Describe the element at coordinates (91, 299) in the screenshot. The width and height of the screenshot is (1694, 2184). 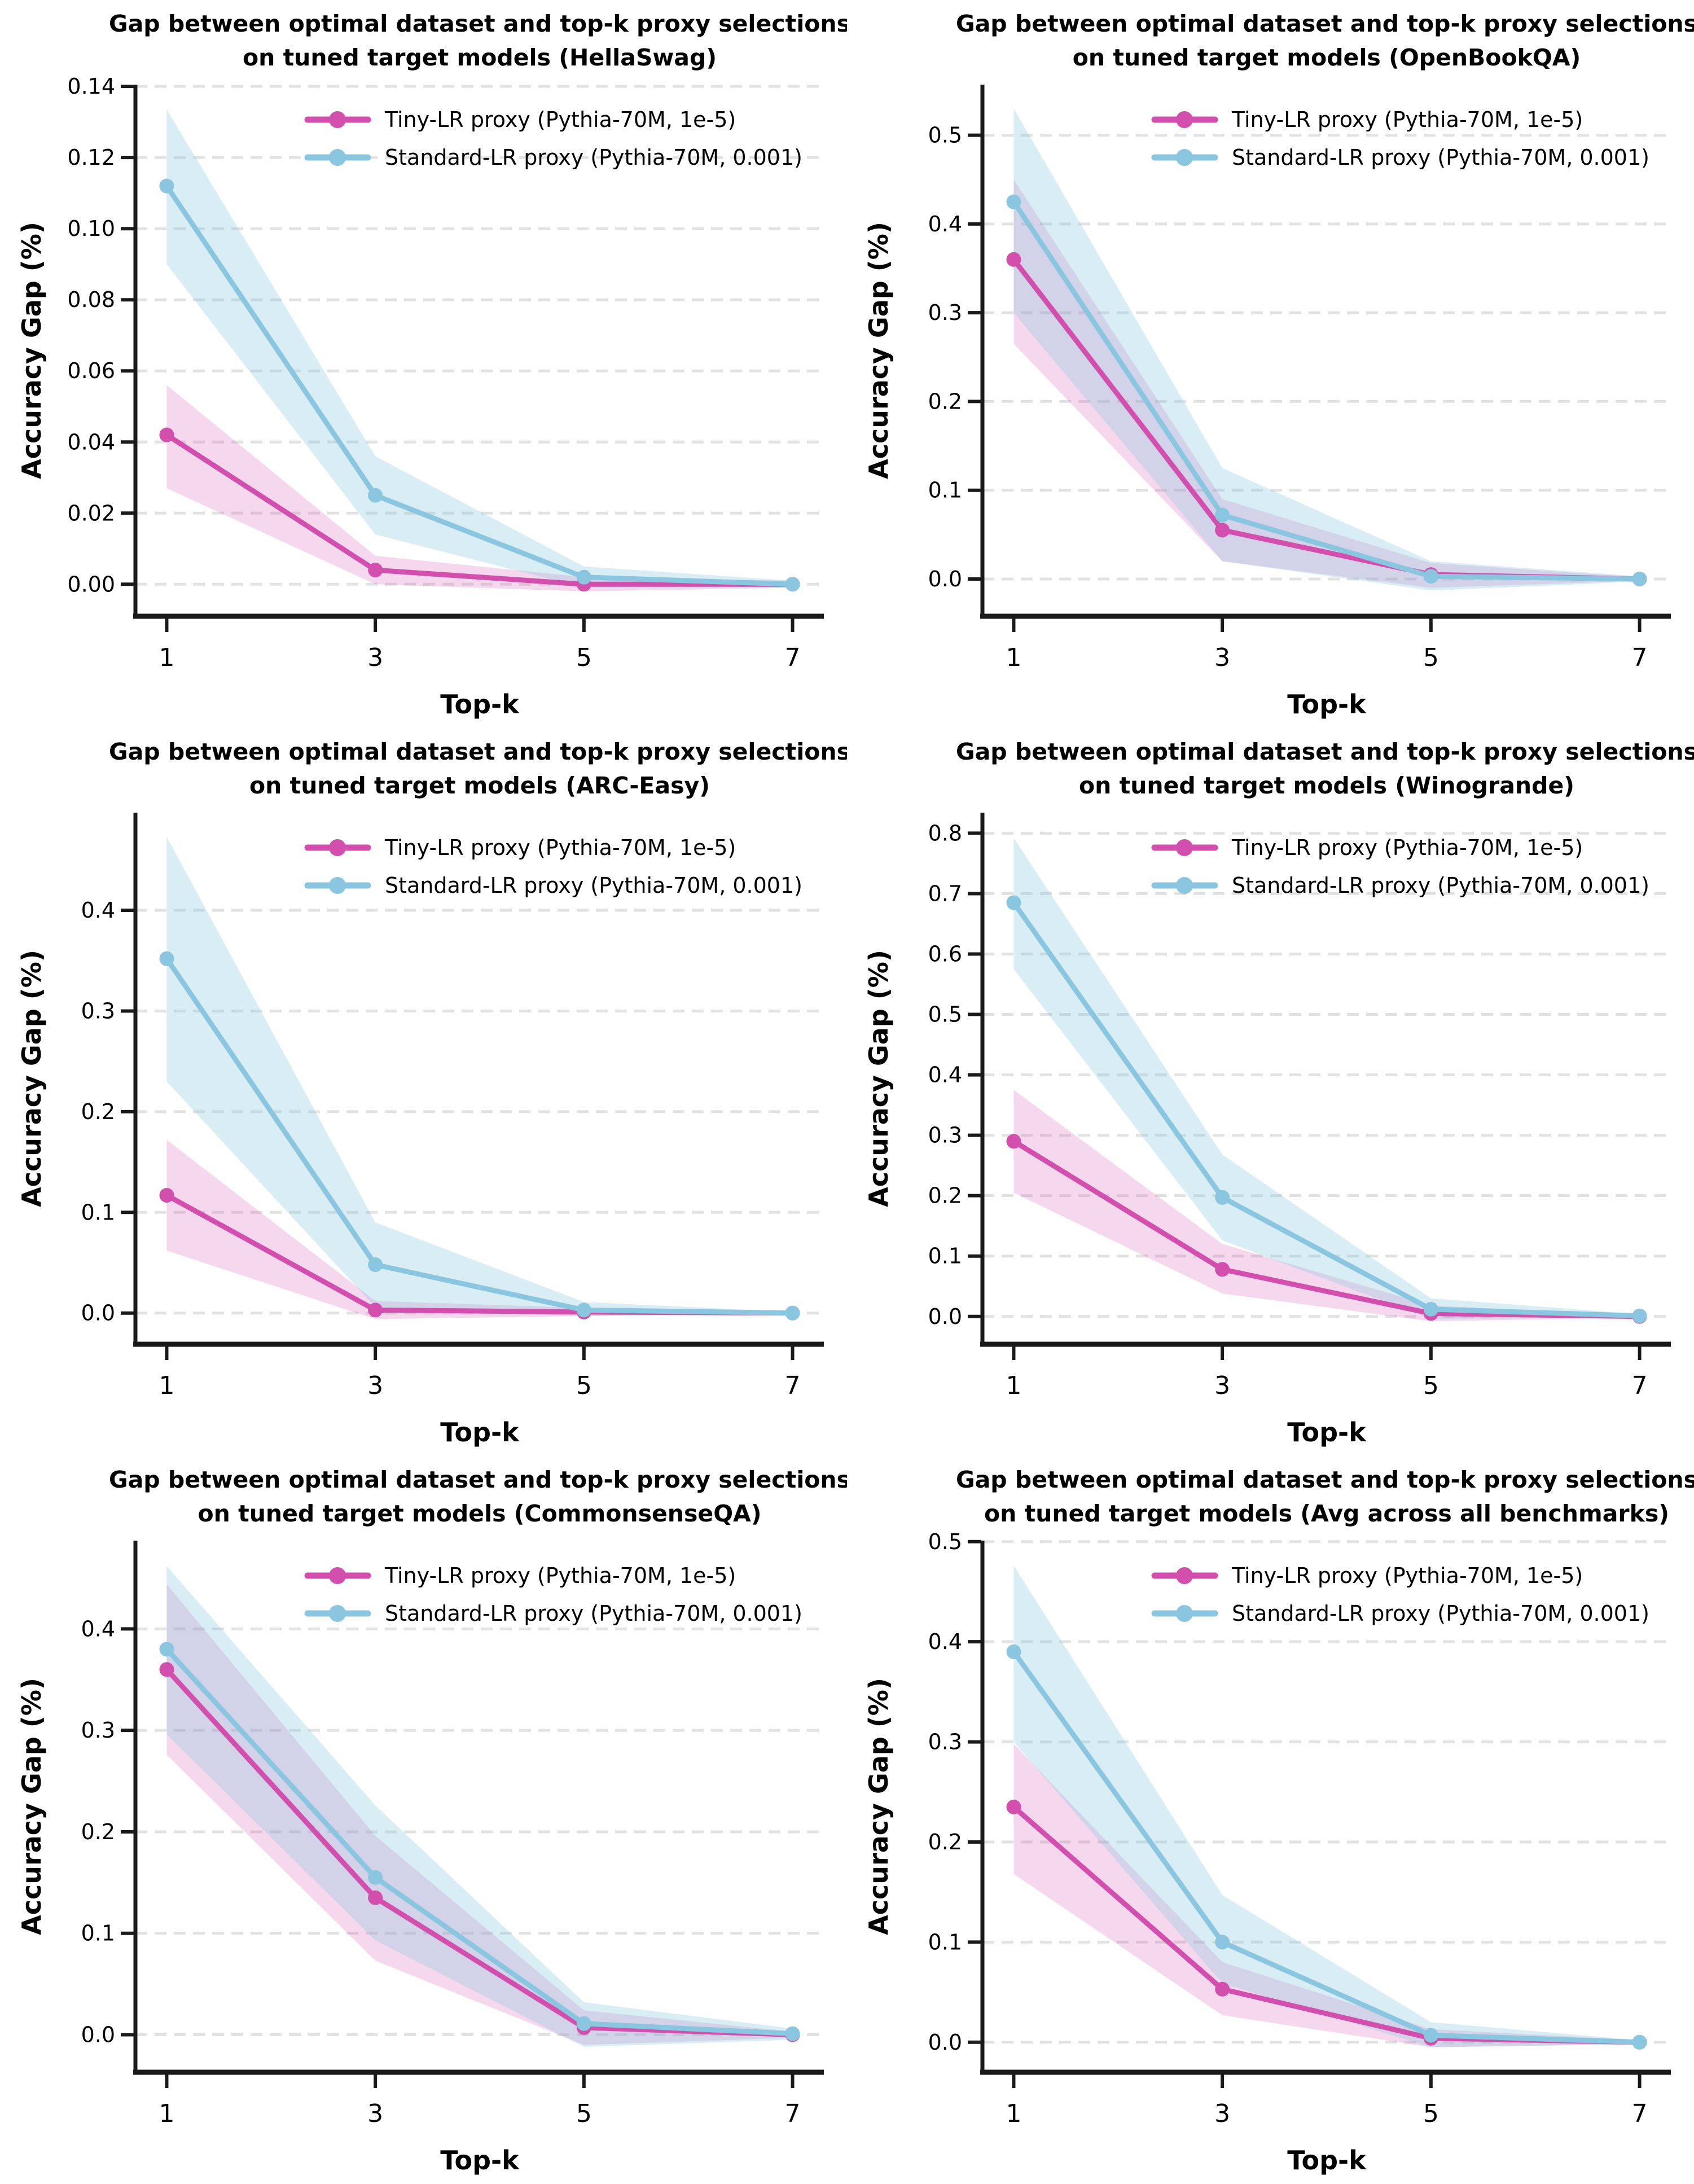
I see `y-tick-label: 0.08` at that location.